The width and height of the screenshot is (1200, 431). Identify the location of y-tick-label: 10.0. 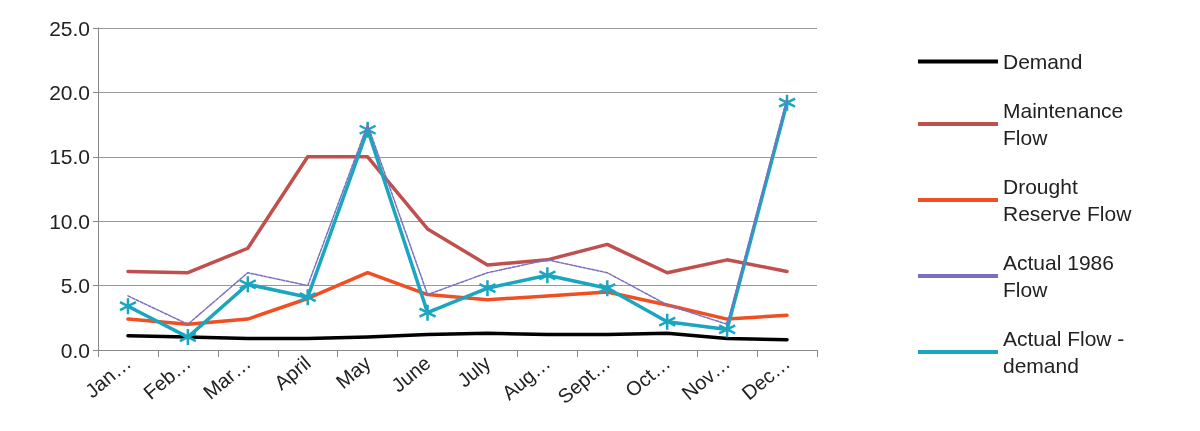
(69, 221).